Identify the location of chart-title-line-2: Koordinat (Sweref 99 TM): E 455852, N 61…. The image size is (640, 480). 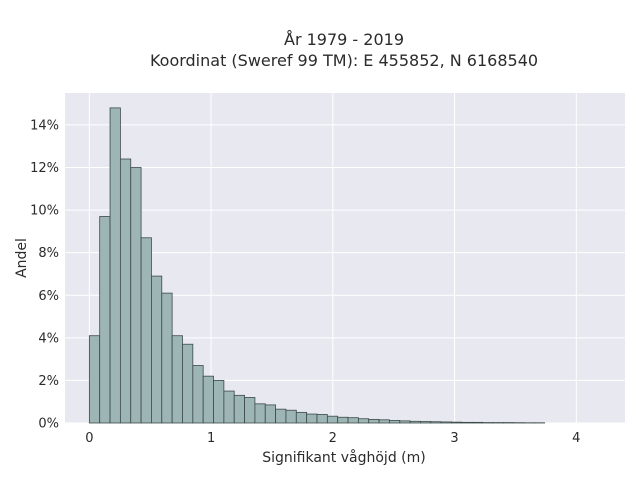
(344, 60).